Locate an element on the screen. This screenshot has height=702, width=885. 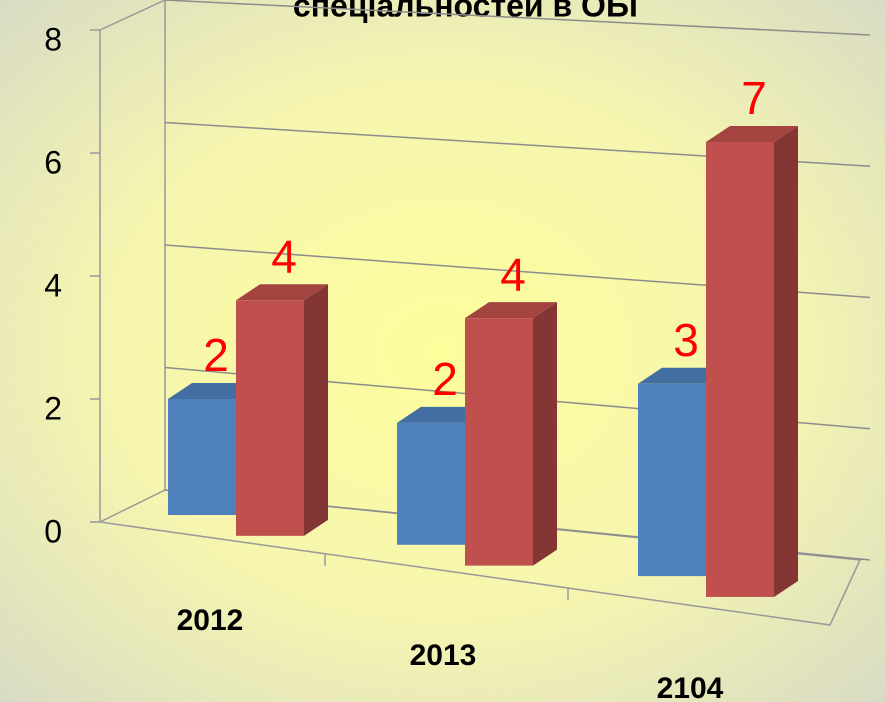
y-tick-label: 4 is located at coordinates (53, 285).